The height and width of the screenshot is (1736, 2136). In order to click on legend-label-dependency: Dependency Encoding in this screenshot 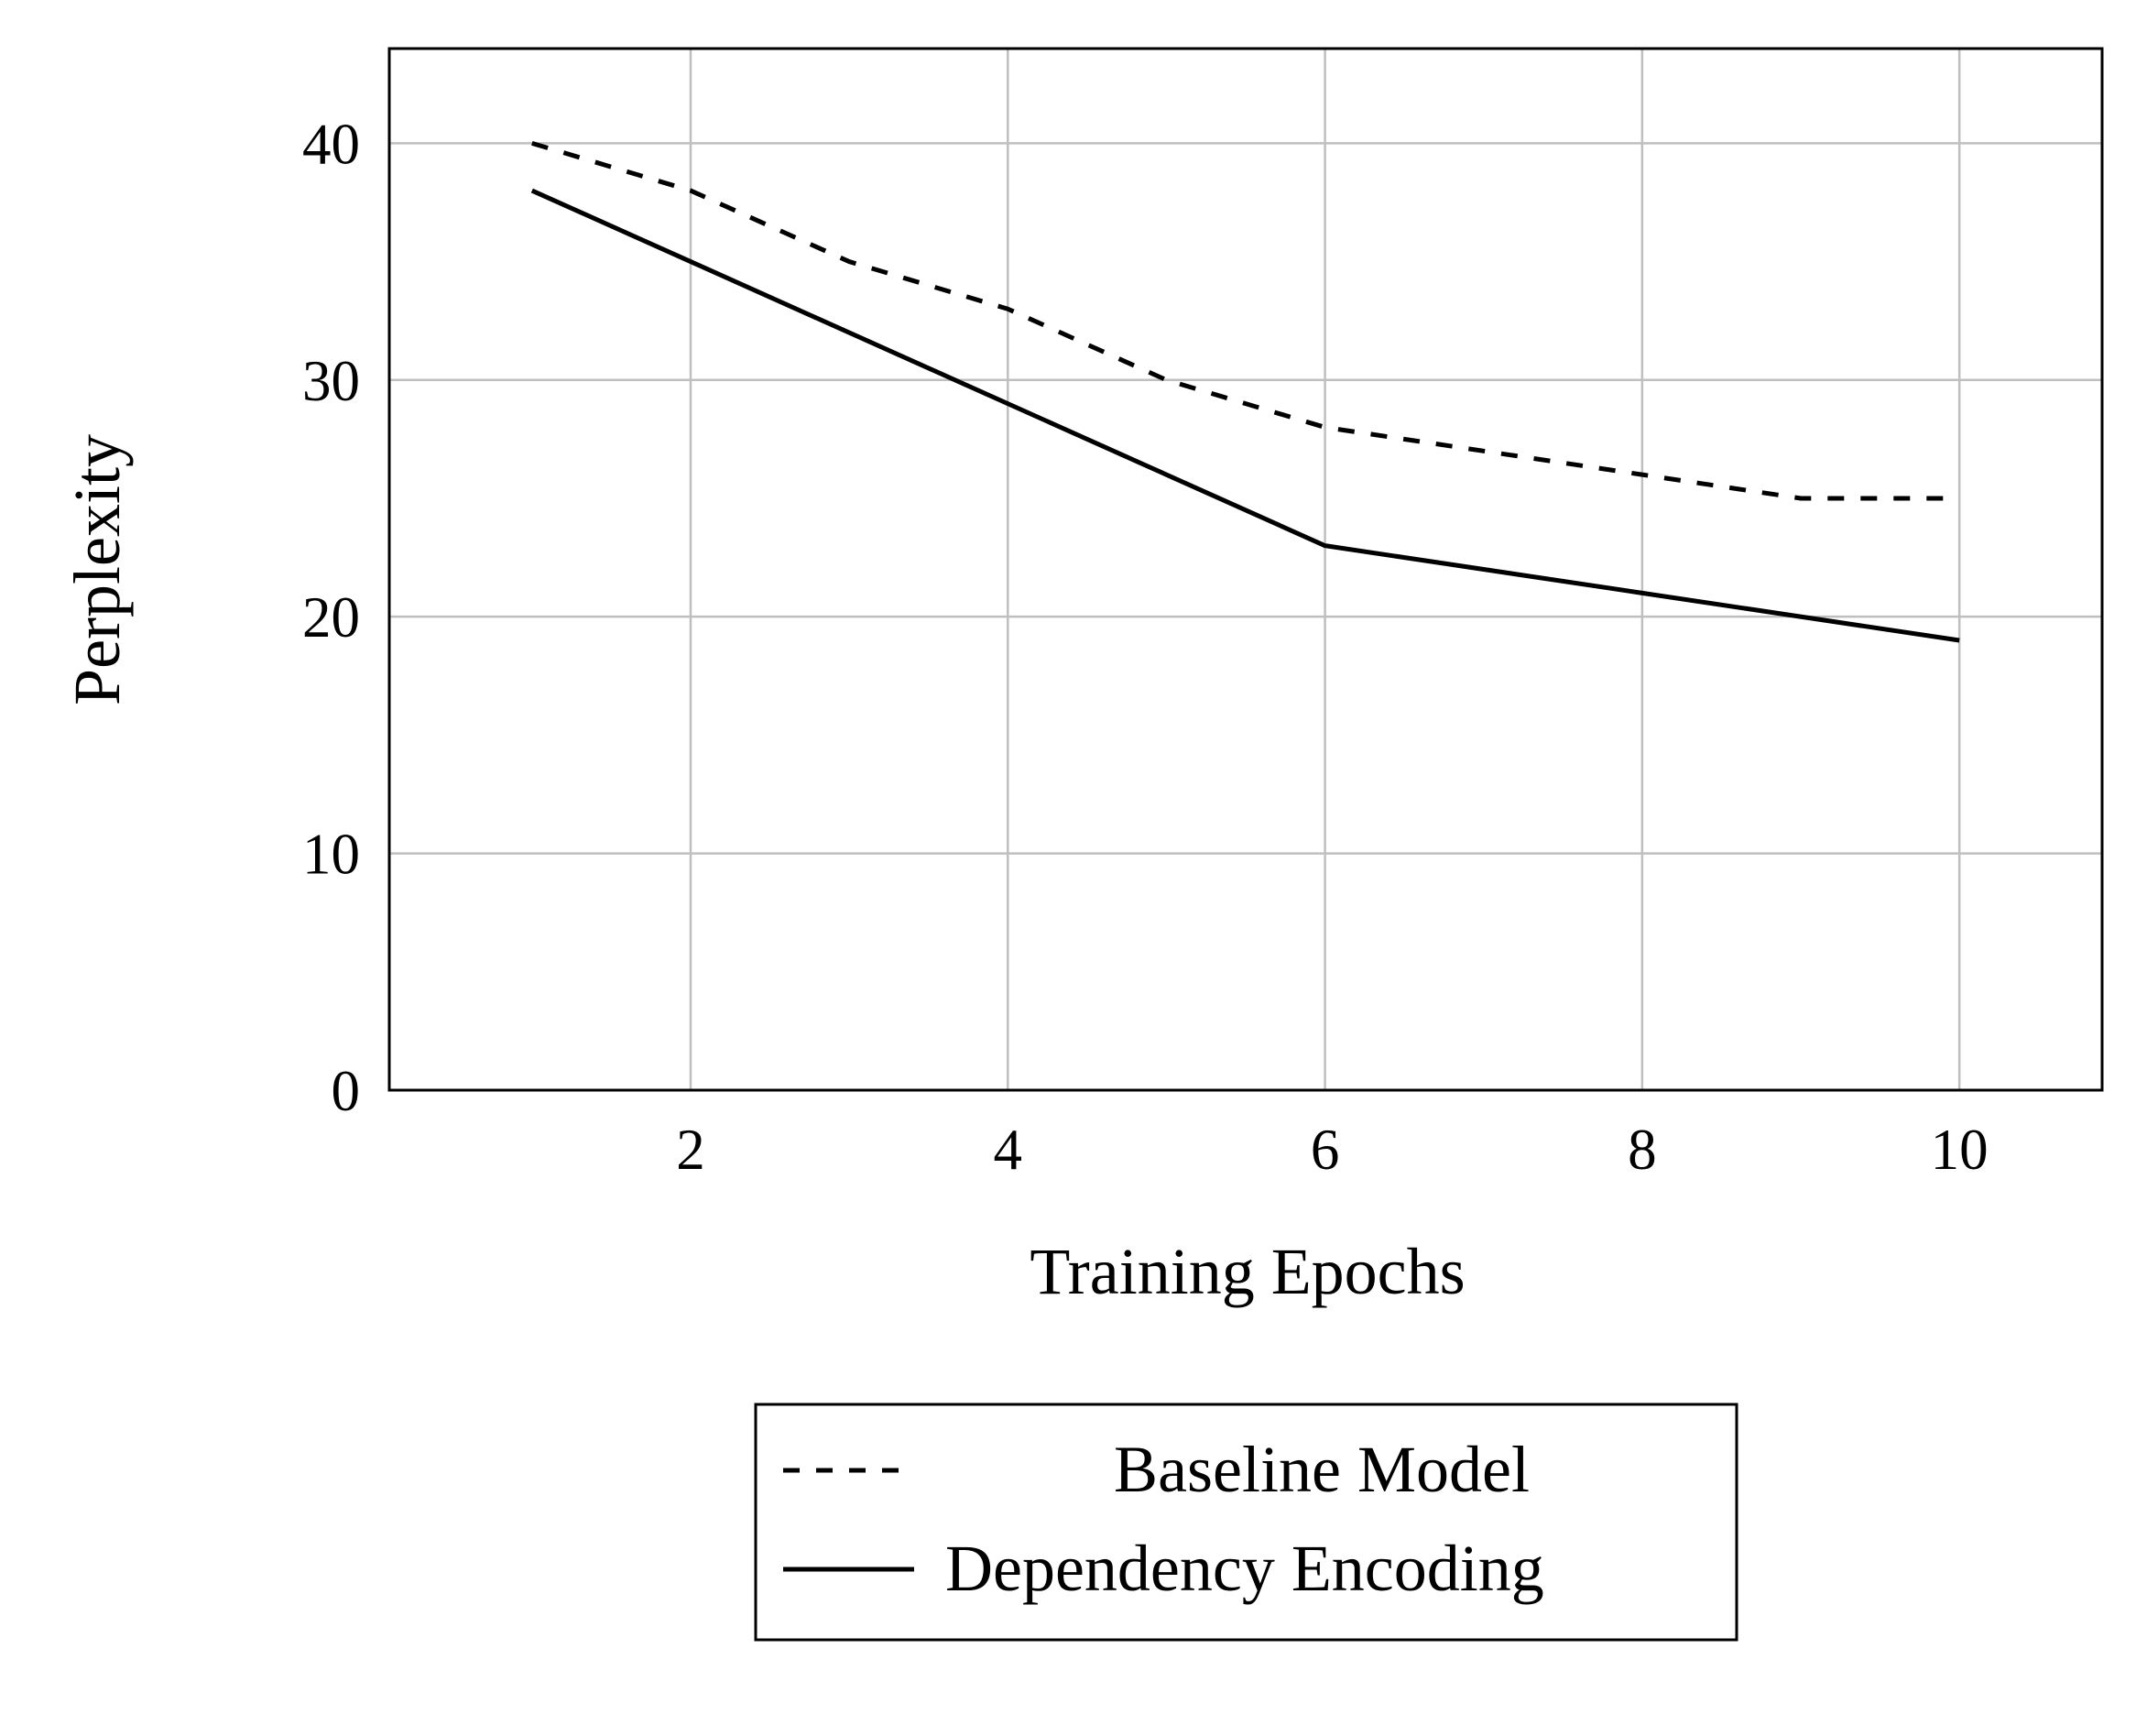, I will do `click(1244, 1568)`.